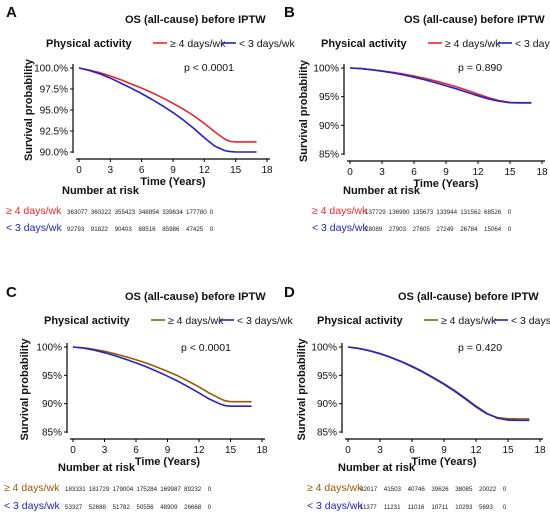 The height and width of the screenshot is (517, 550). I want to click on panel-label: A, so click(11, 12).